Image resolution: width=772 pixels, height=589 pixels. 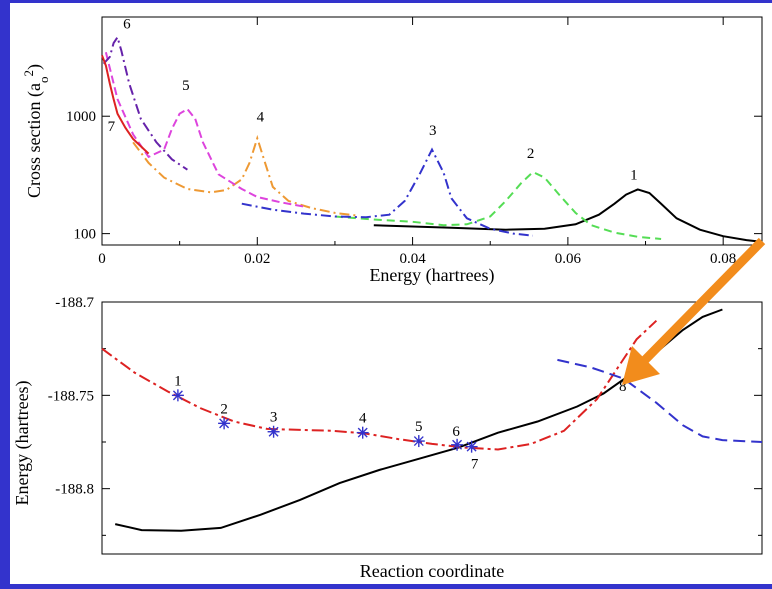 I want to click on chart1-x-tick-label: 0.06, so click(x=568, y=259).